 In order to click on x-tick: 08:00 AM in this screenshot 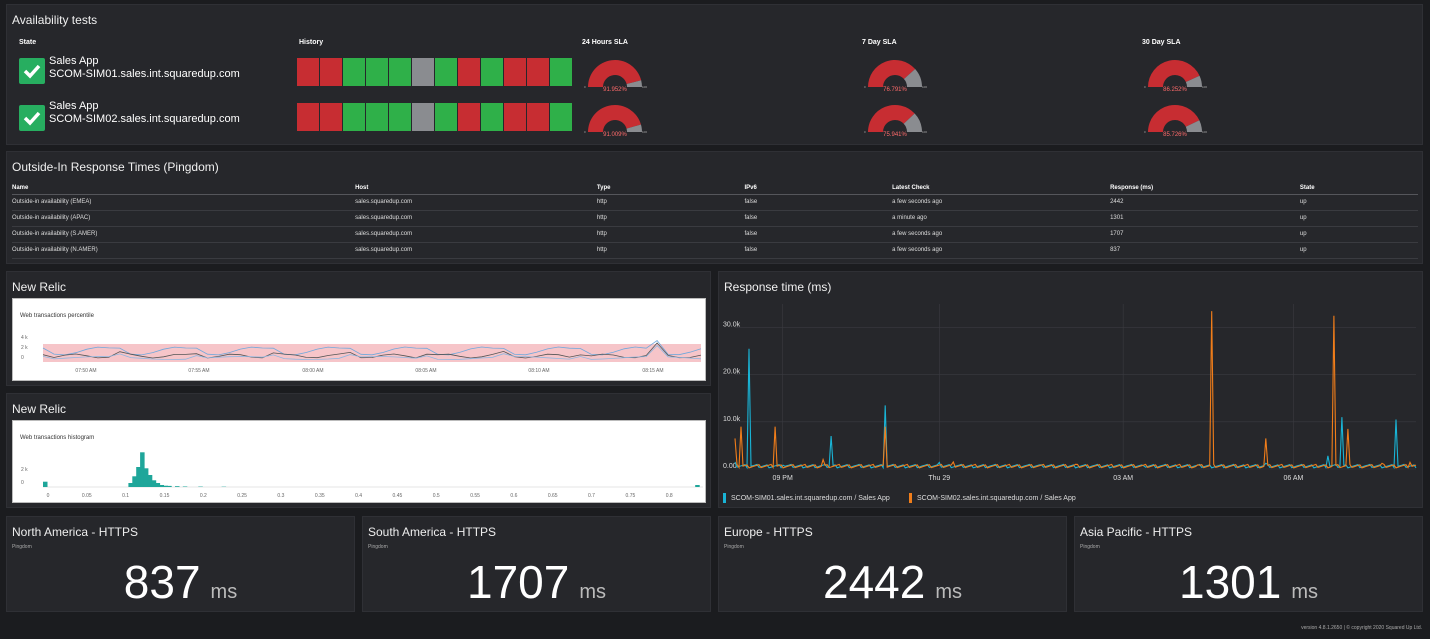, I will do `click(312, 371)`.